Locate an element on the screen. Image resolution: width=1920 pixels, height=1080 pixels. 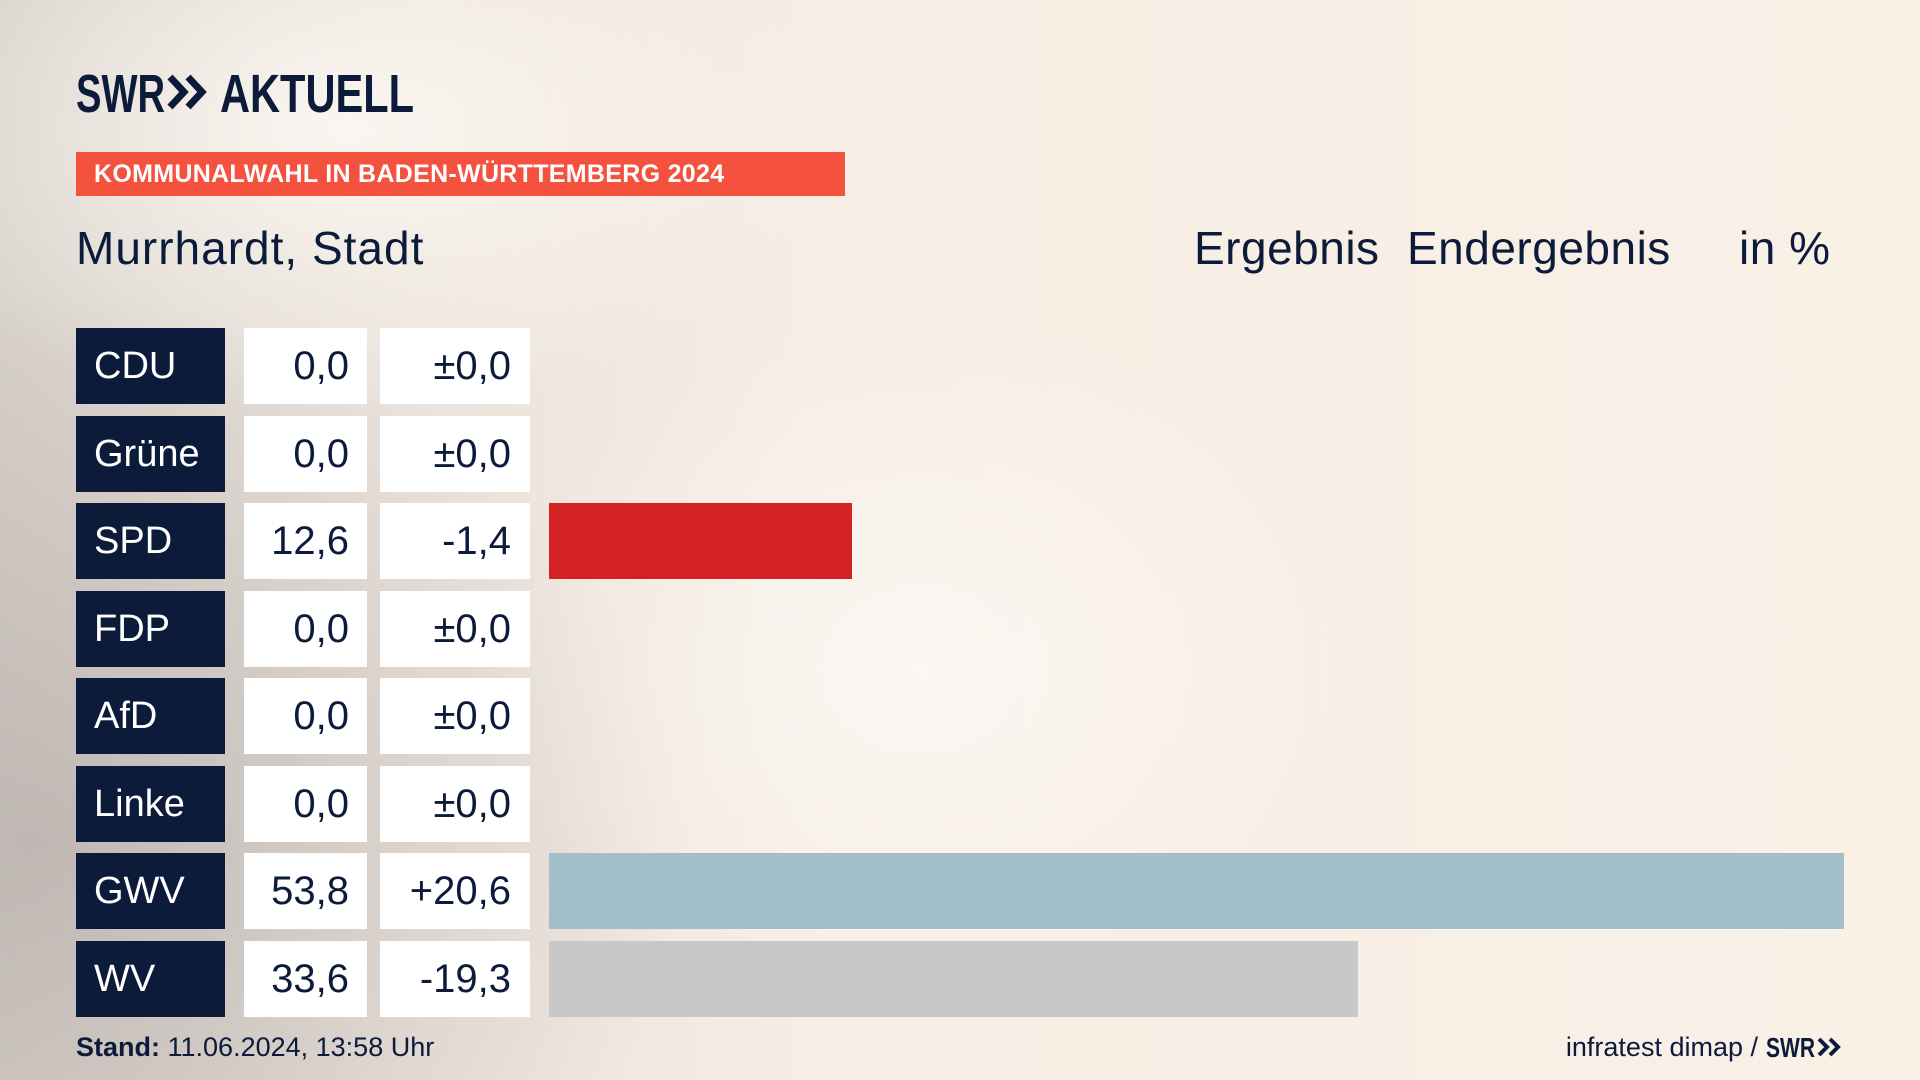
change-value-fdp: ±0,0 is located at coordinates (455, 628).